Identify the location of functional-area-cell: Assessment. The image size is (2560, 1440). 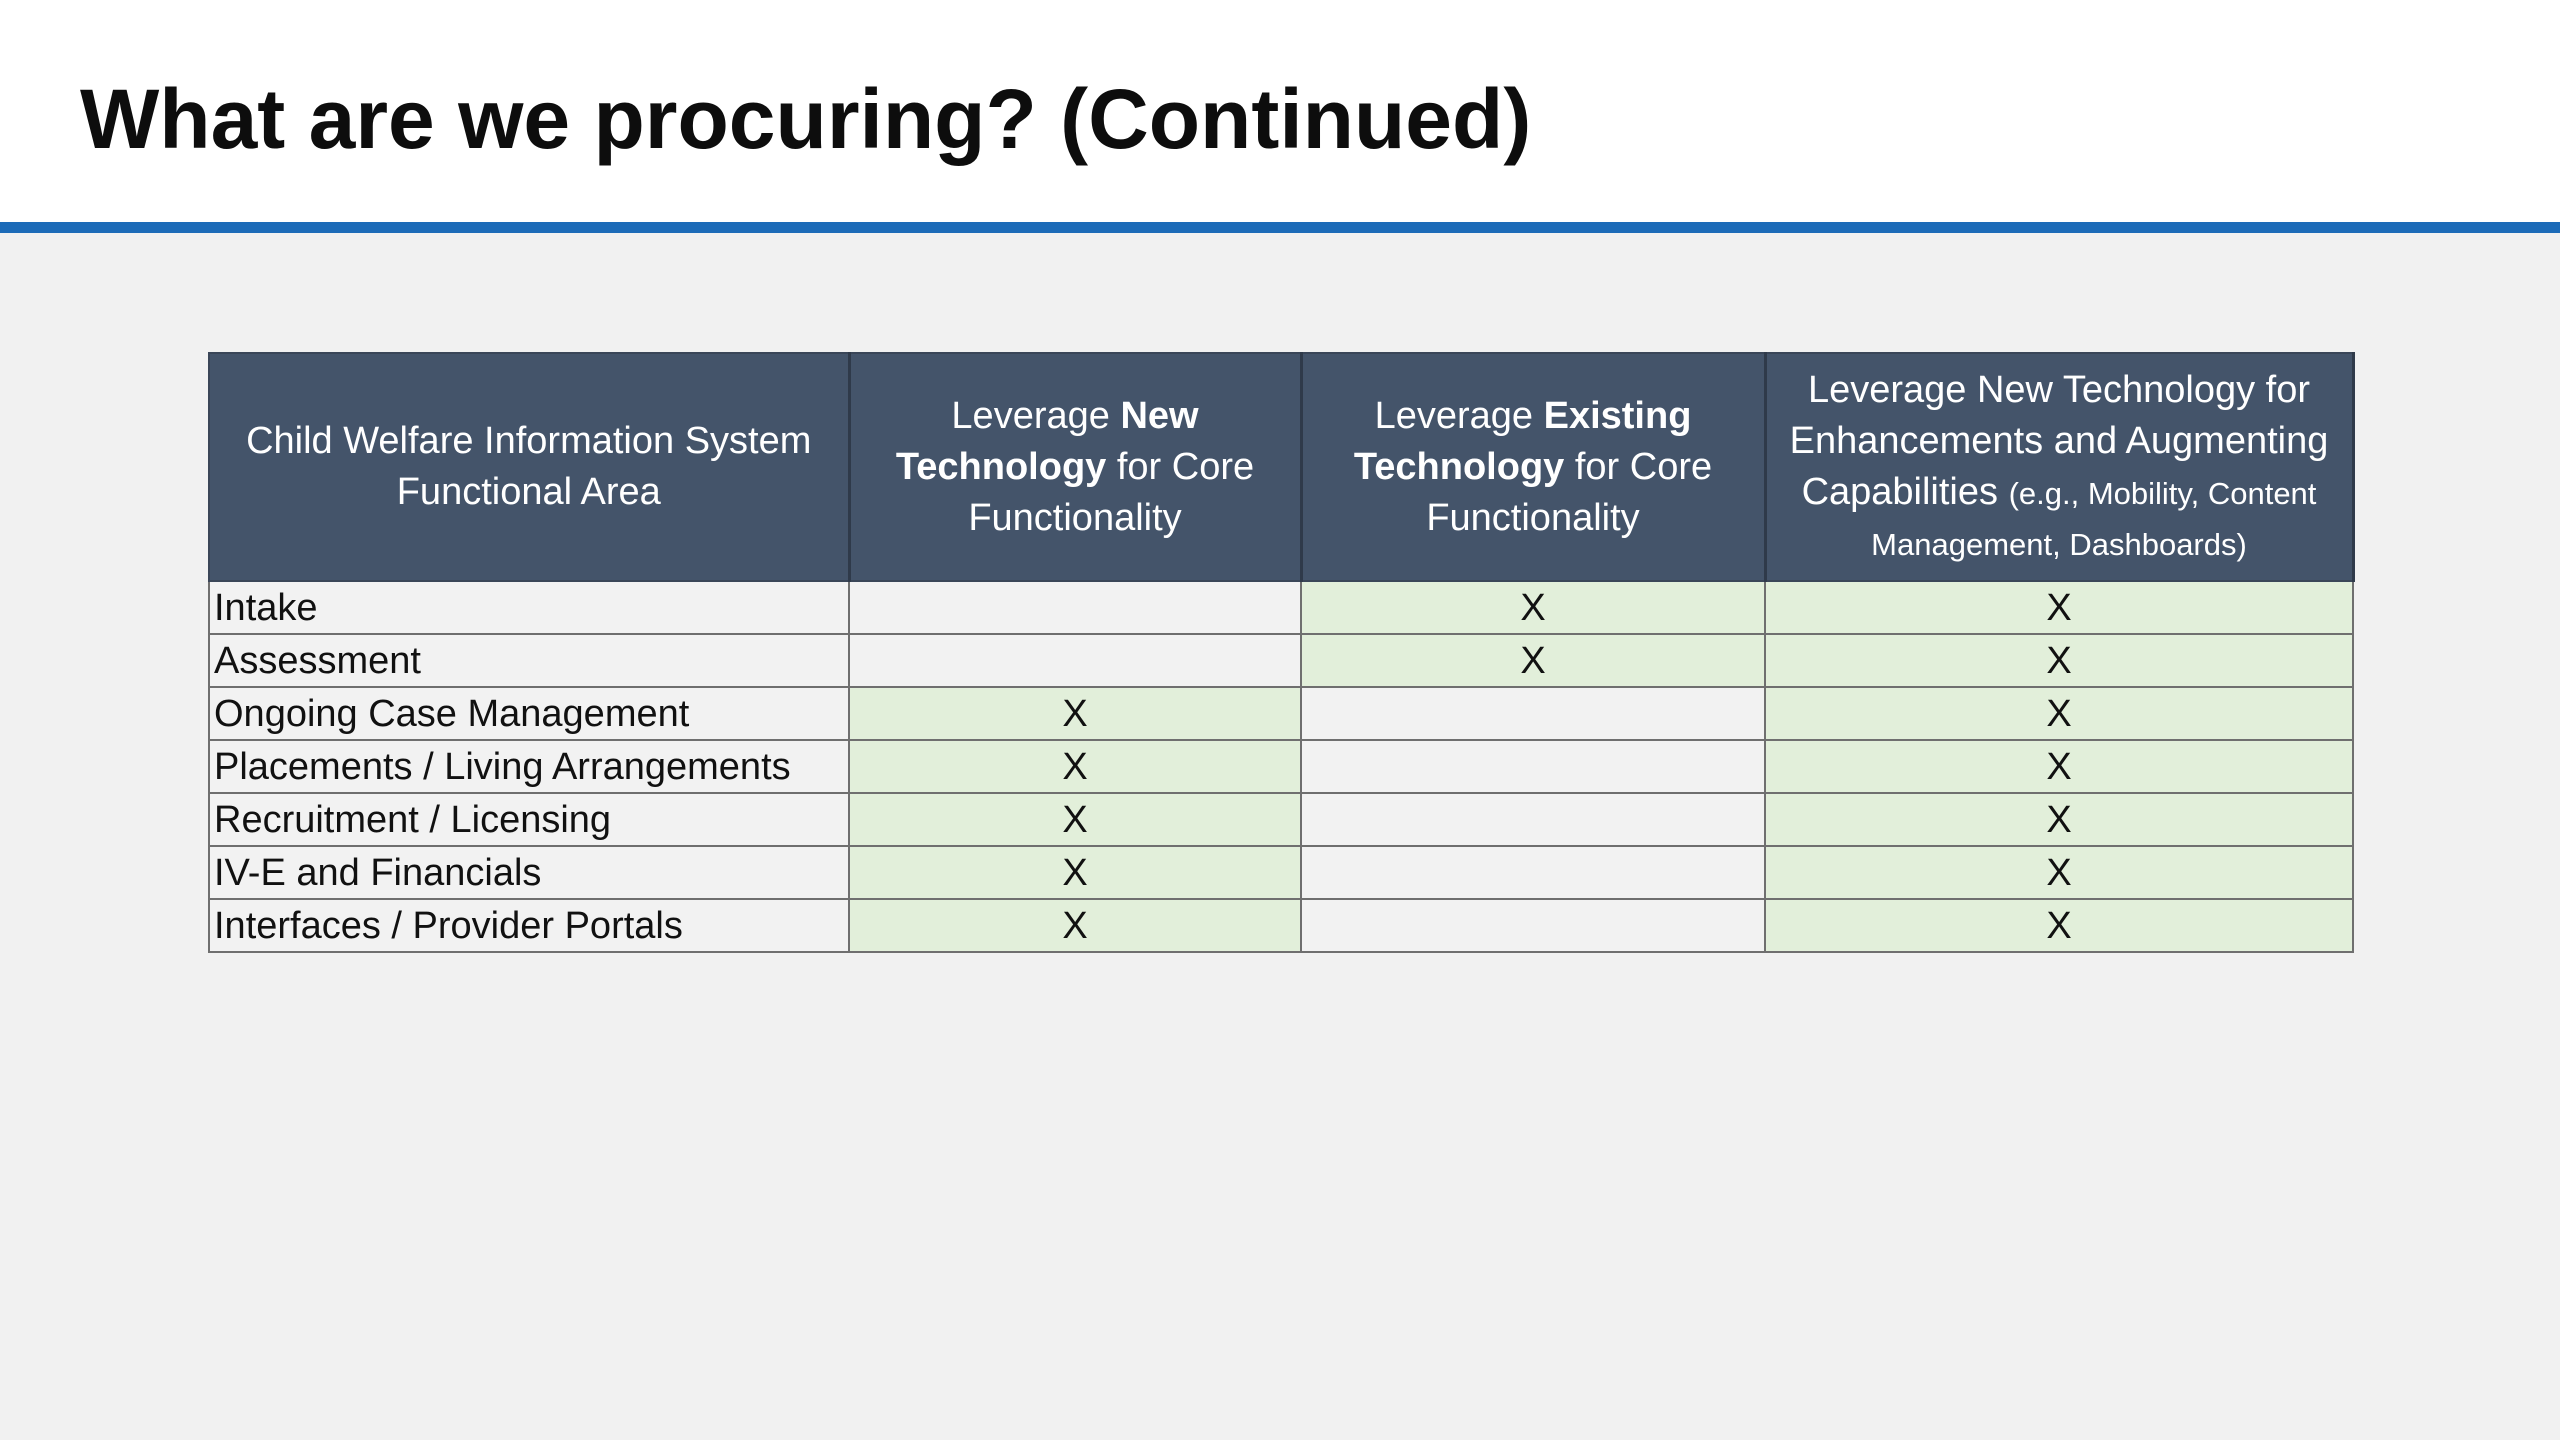
(529, 660).